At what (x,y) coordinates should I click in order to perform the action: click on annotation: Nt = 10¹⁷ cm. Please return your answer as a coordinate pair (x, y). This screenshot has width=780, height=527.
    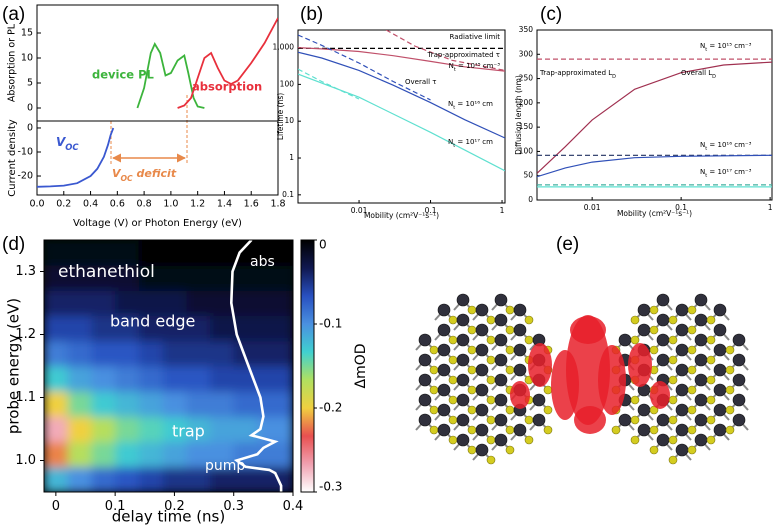
    Looking at the image, I should click on (470, 143).